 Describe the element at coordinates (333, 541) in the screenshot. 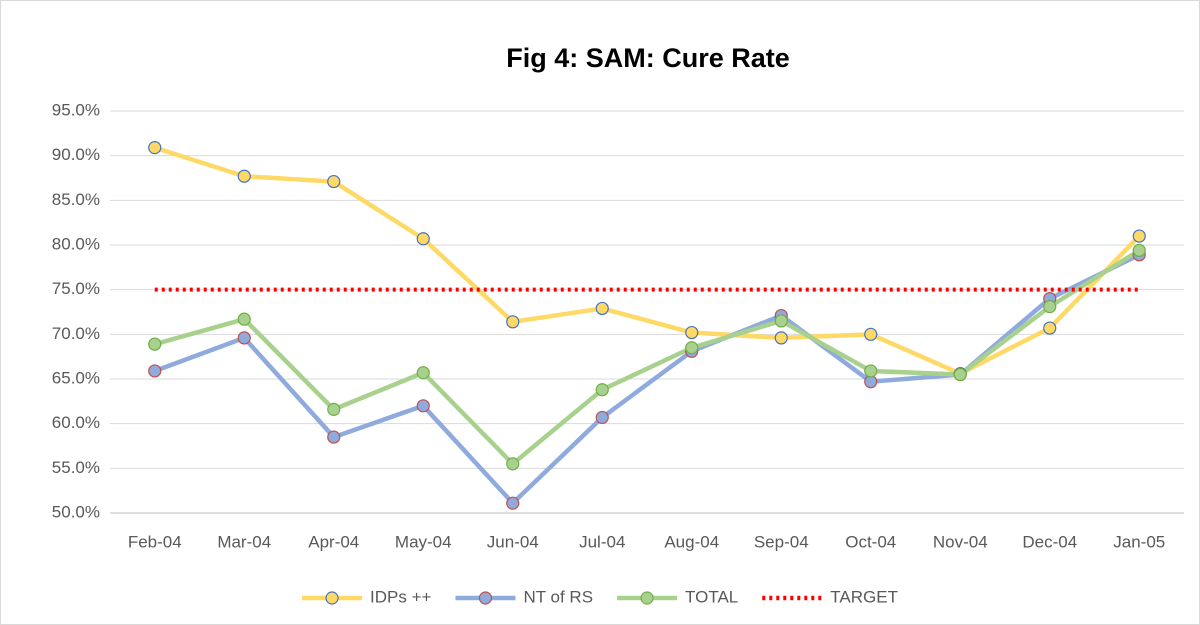

I see `x-tick-label: Apr-04` at that location.